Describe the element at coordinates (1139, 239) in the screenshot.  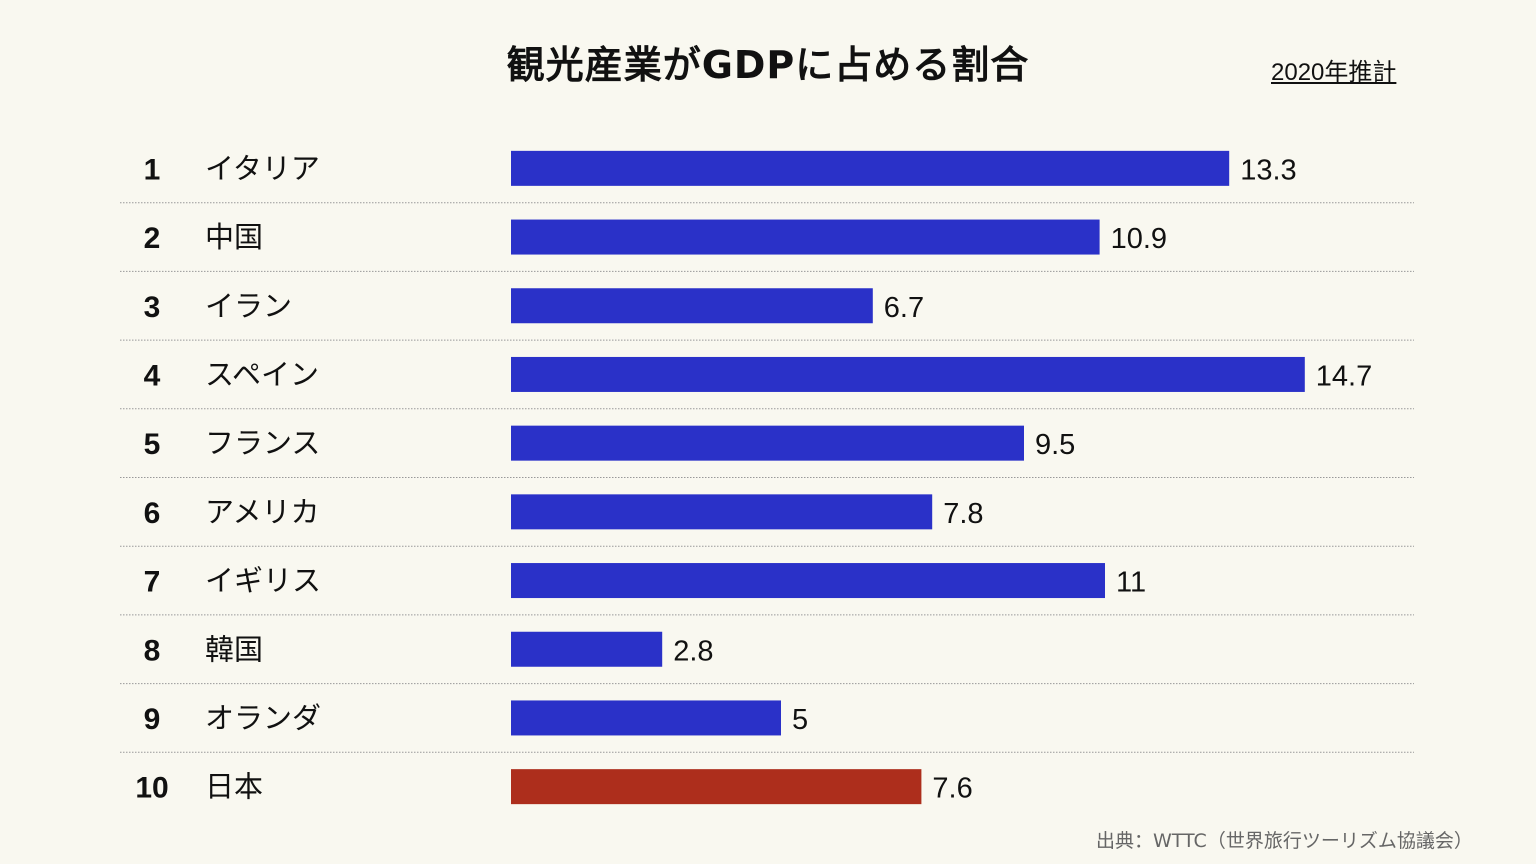
I see `data-label: 10.9` at that location.